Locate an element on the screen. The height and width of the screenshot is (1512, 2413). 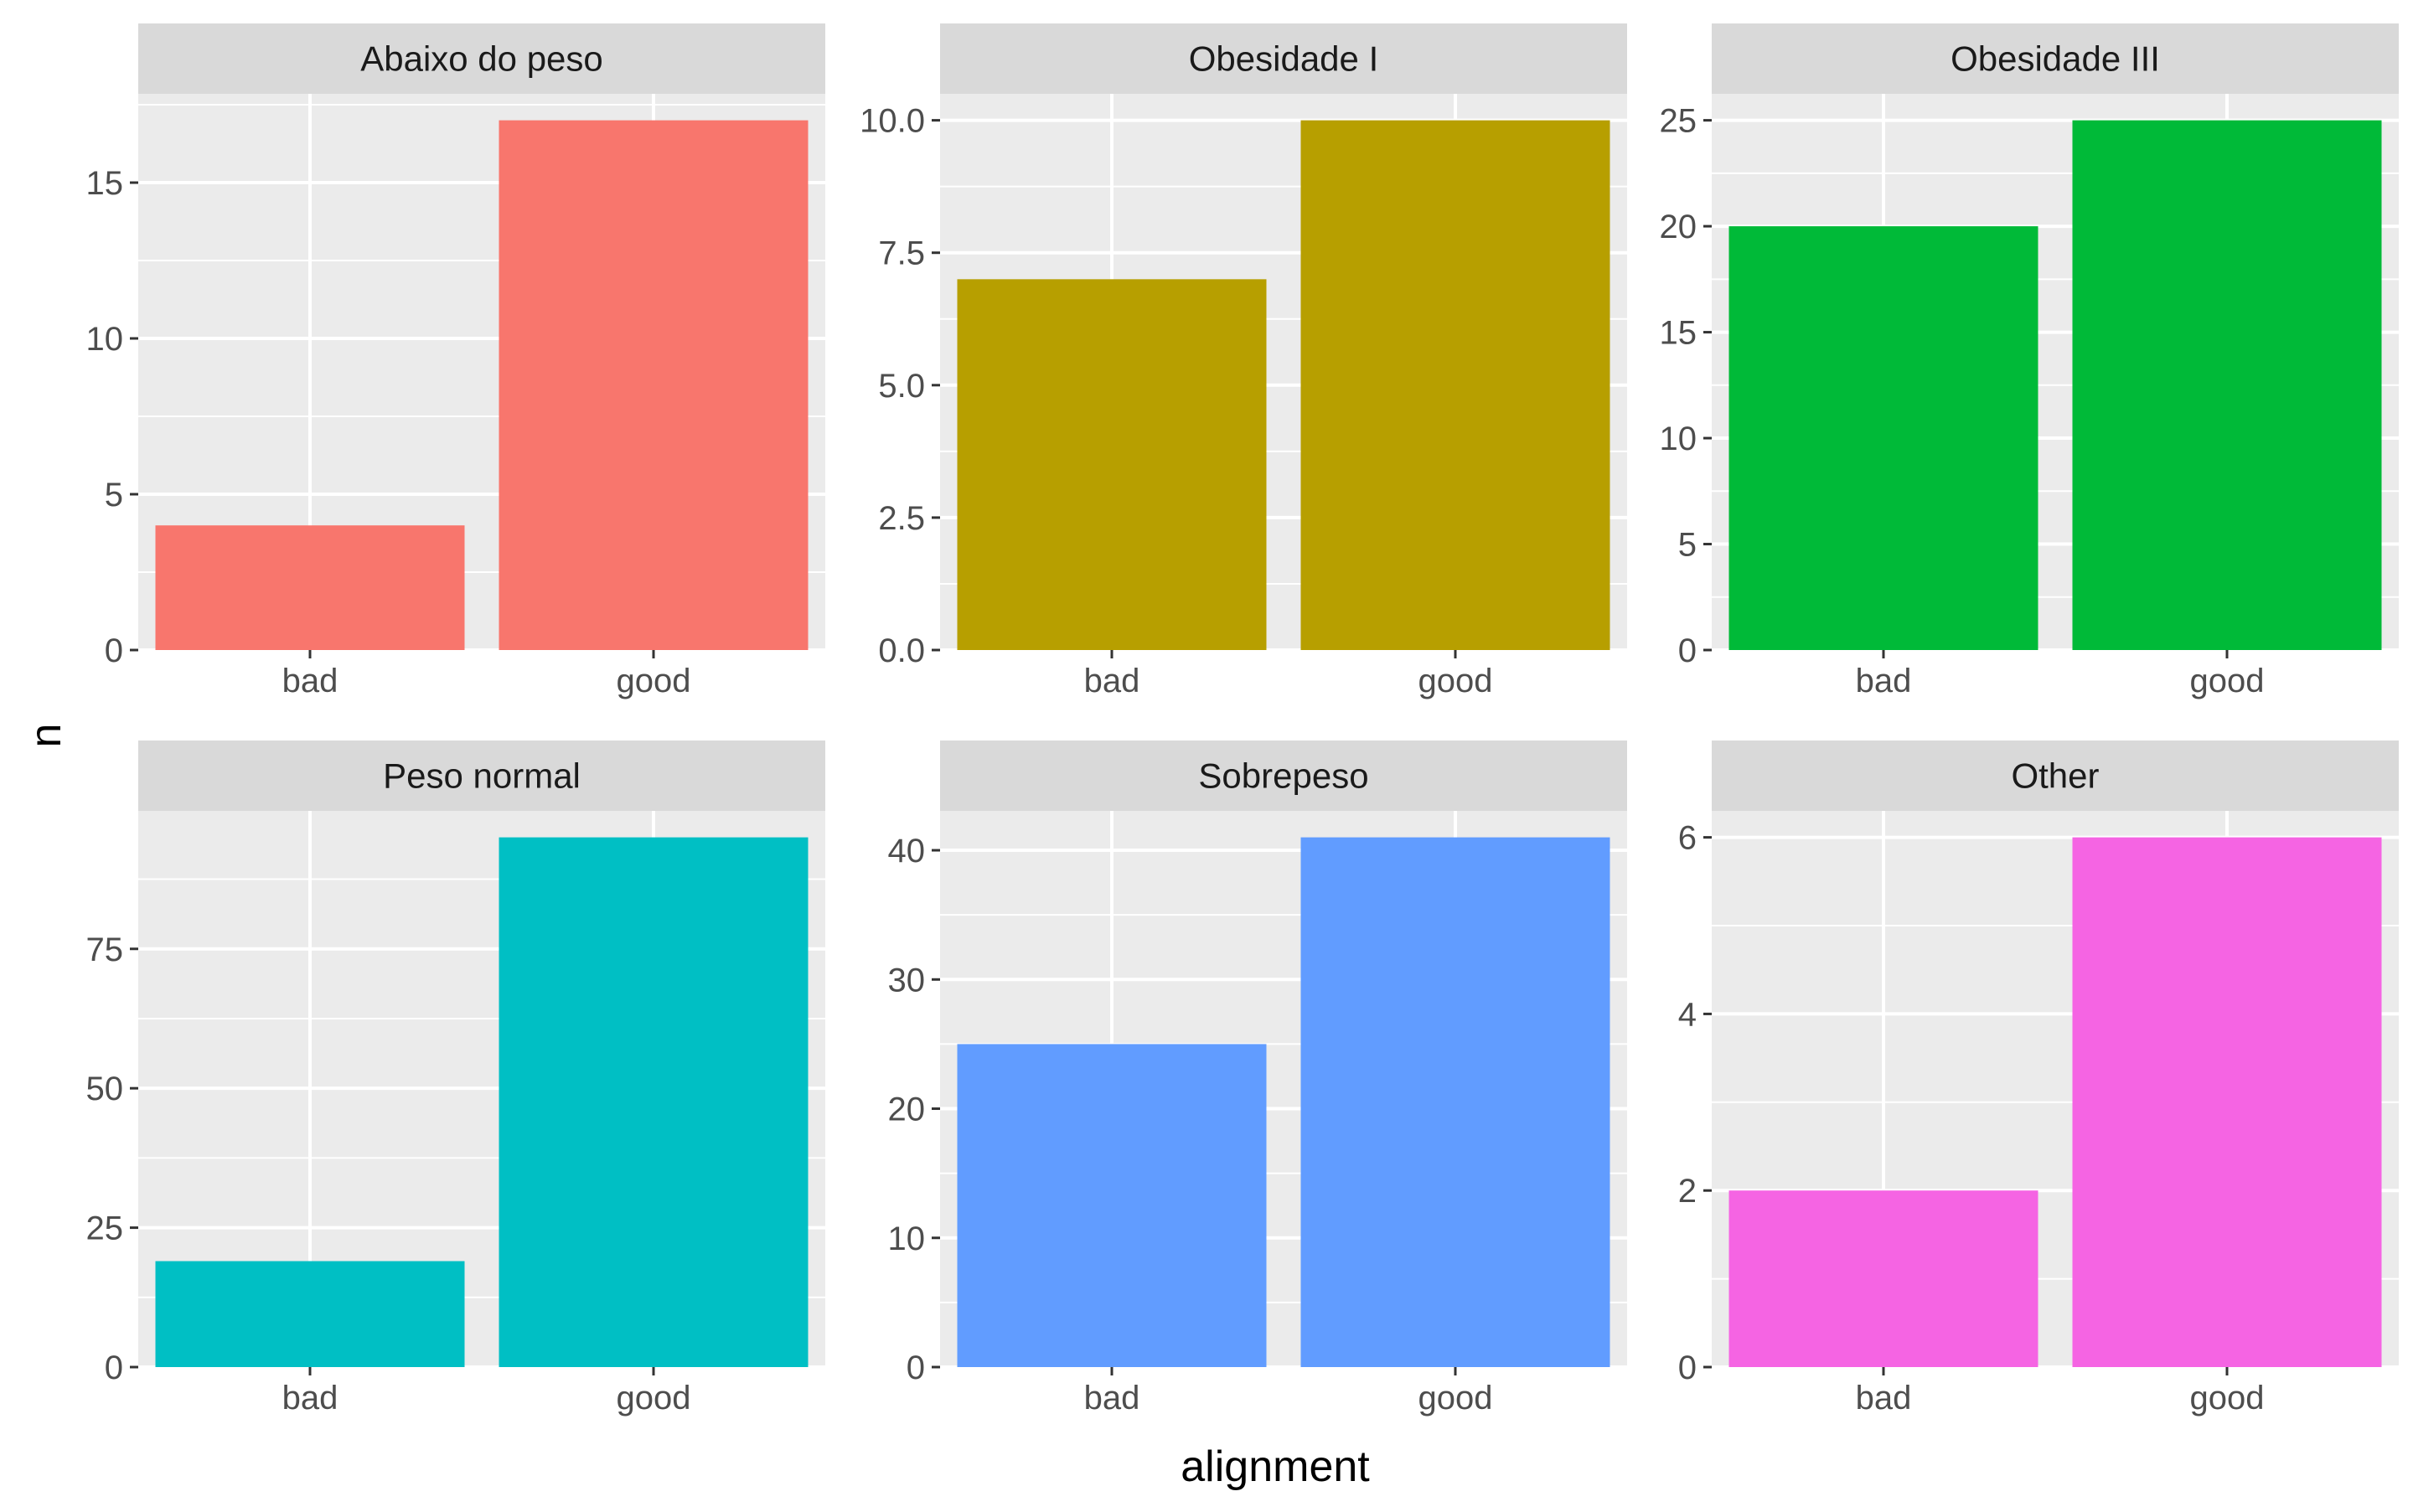
y-tick-label: 4 is located at coordinates (1687, 1014).